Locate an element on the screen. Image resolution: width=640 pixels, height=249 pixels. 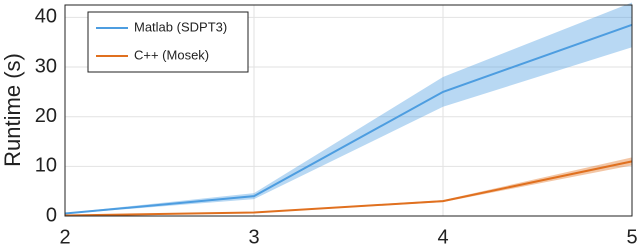
y-tick-label: 20 is located at coordinates (46, 116).